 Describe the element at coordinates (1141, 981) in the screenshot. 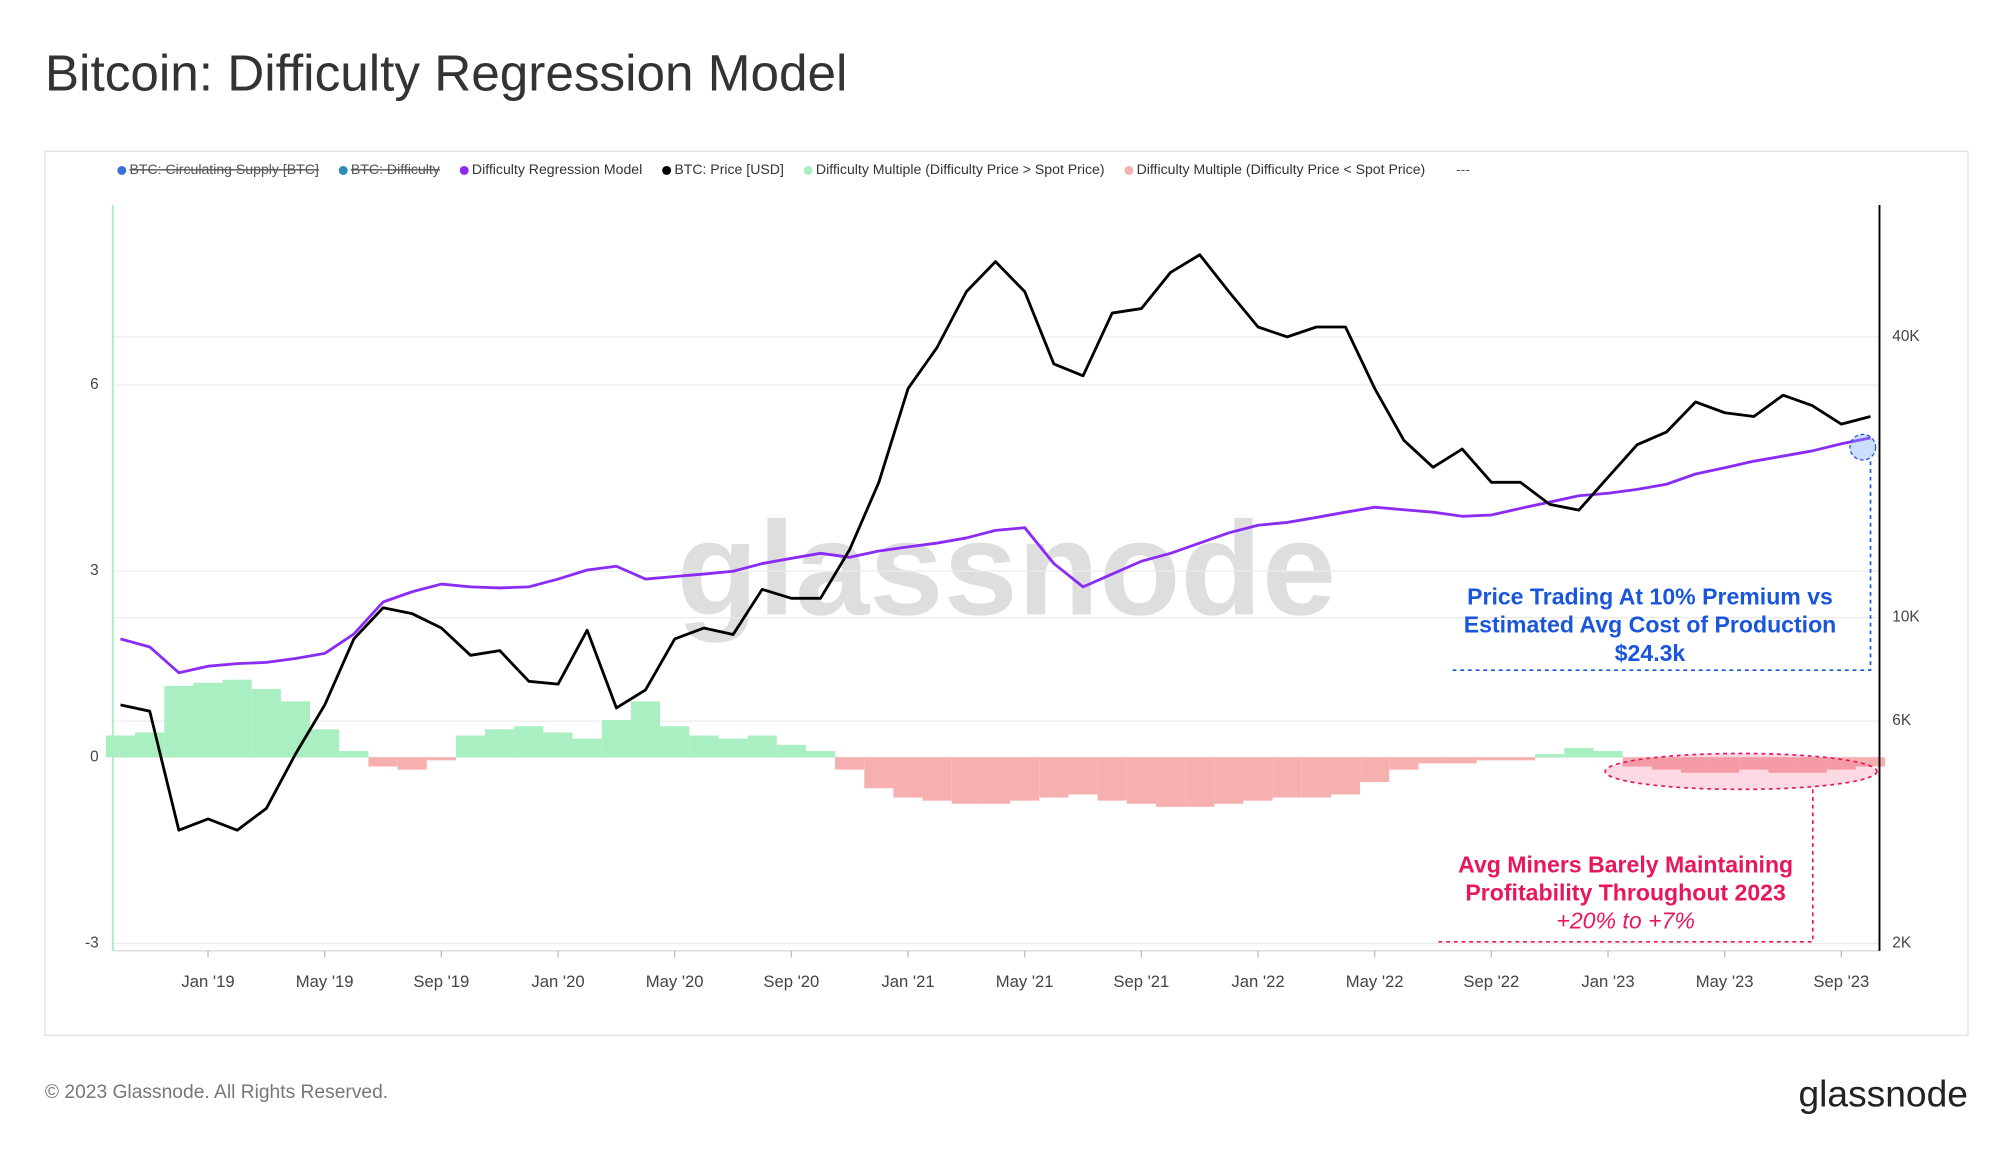

I see `x-tick-label: Sep '21` at that location.